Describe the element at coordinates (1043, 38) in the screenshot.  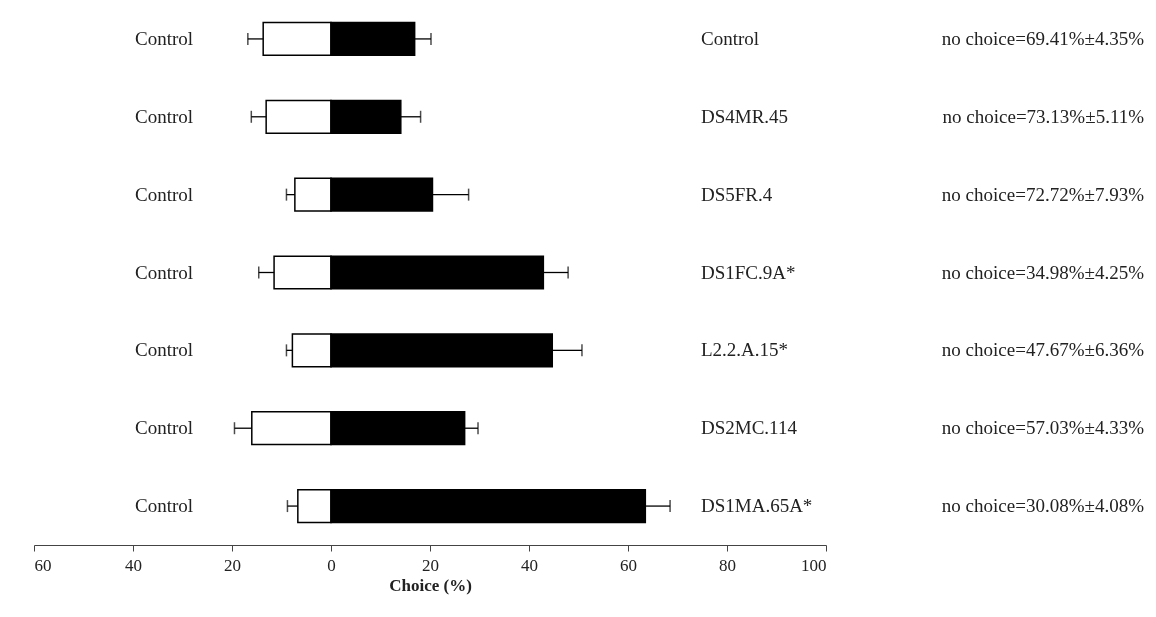
I see `text: no choice=69.41%±4.35%` at that location.